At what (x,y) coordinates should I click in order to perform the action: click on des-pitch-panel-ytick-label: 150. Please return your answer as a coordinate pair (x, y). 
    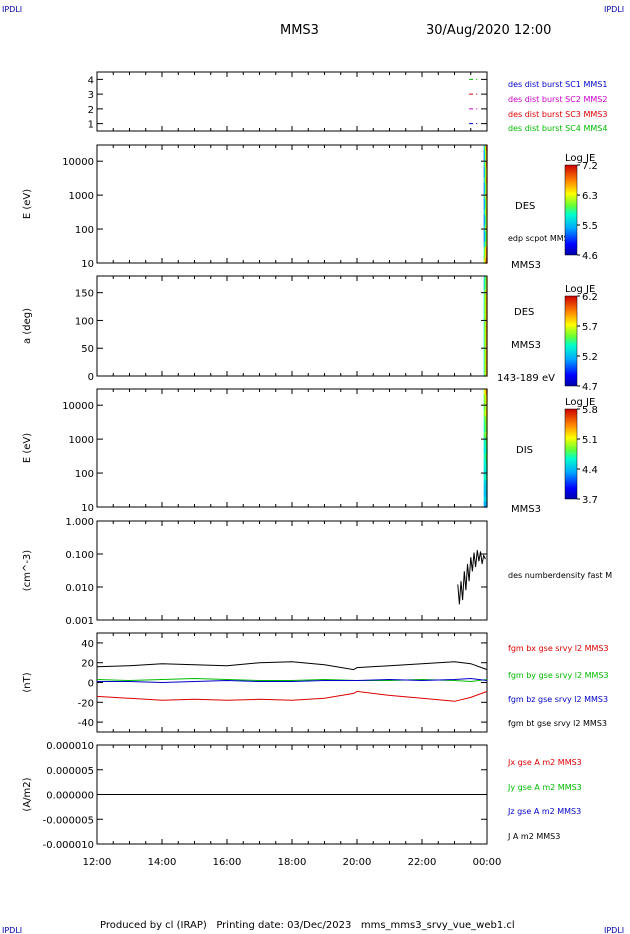
    Looking at the image, I should click on (84, 294).